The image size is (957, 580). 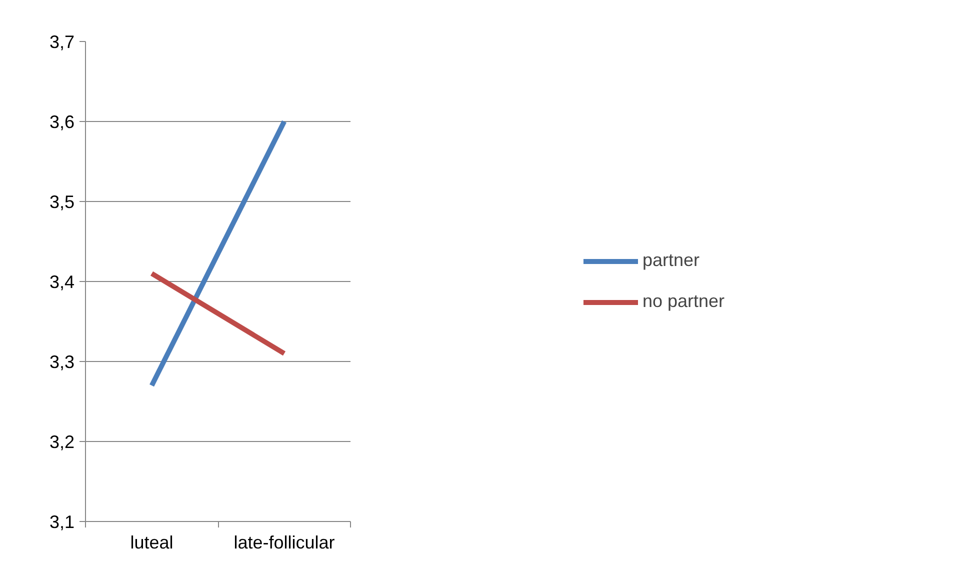 I want to click on y-tick-label: 3,6, so click(x=62, y=122).